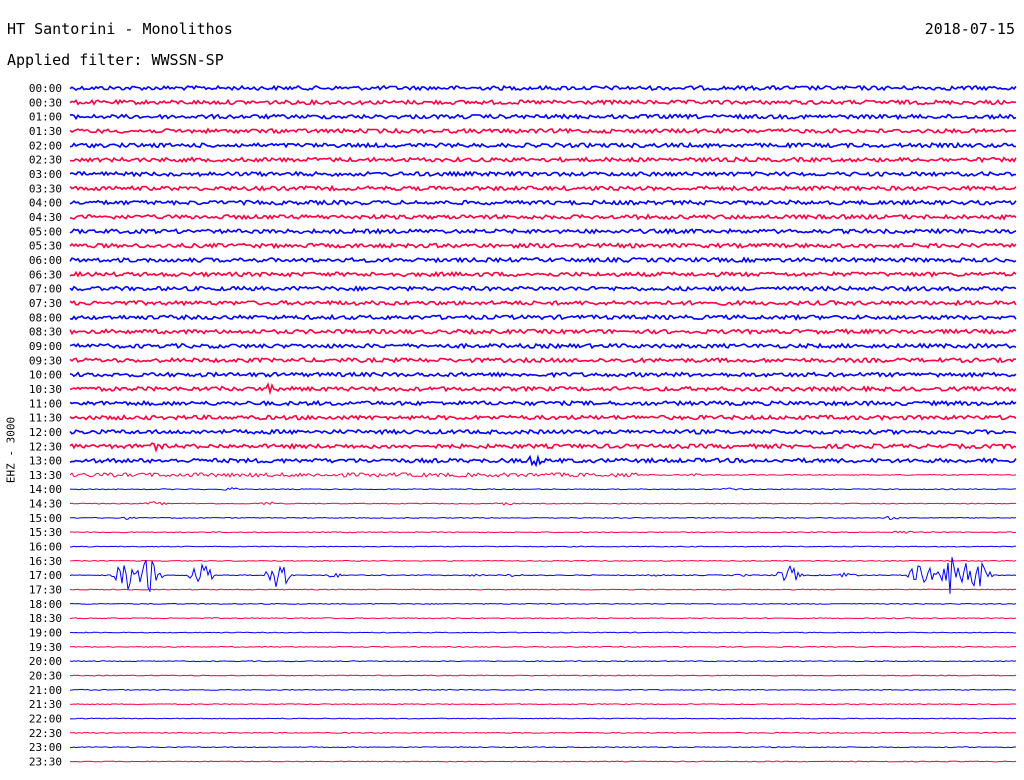  Describe the element at coordinates (45, 289) in the screenshot. I see `row-time-label: 07:00` at that location.